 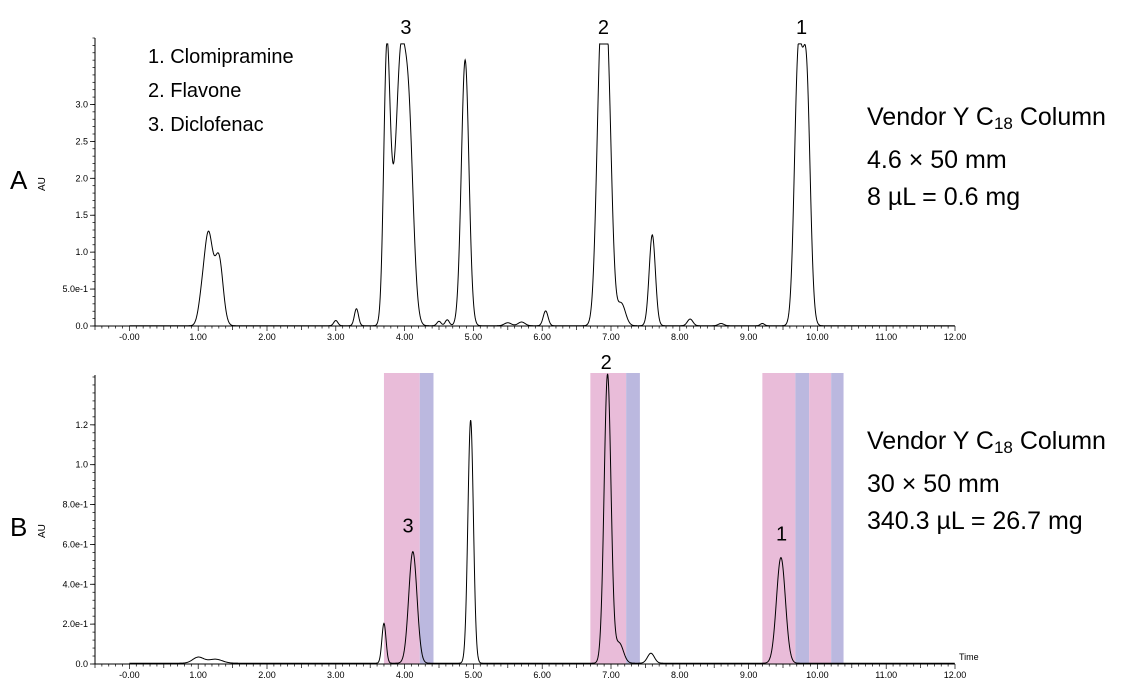 What do you see at coordinates (969, 657) in the screenshot?
I see `x-axis-title: Time` at bounding box center [969, 657].